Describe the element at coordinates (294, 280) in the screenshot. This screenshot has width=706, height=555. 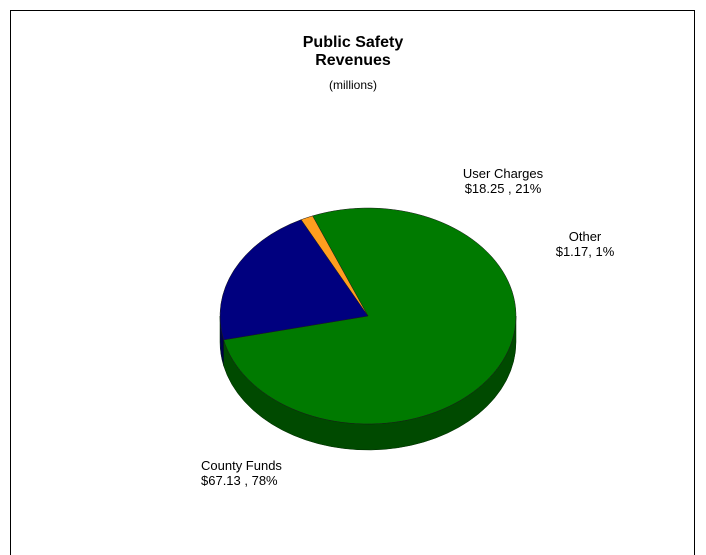
I see `pie-slice-user-charges` at that location.